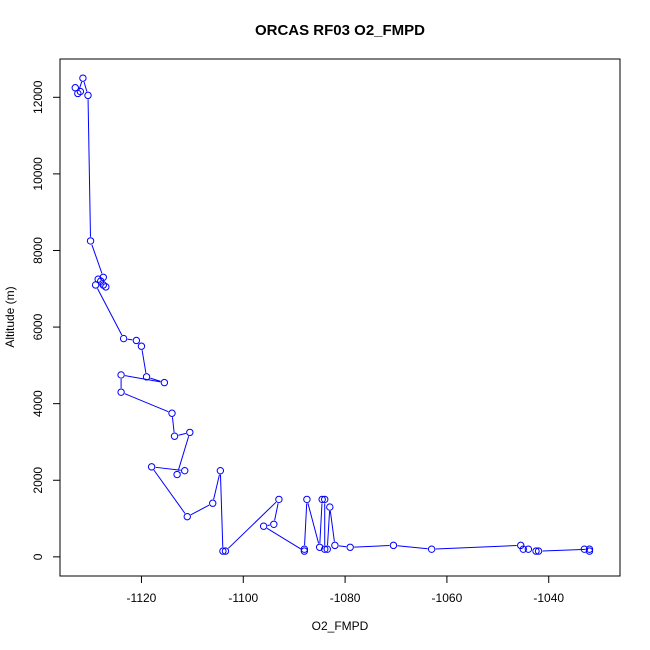 The height and width of the screenshot is (650, 650). Describe the element at coordinates (345, 590) in the screenshot. I see `x-axis: -1120 -1100 -1080 -1060 -1040` at that location.